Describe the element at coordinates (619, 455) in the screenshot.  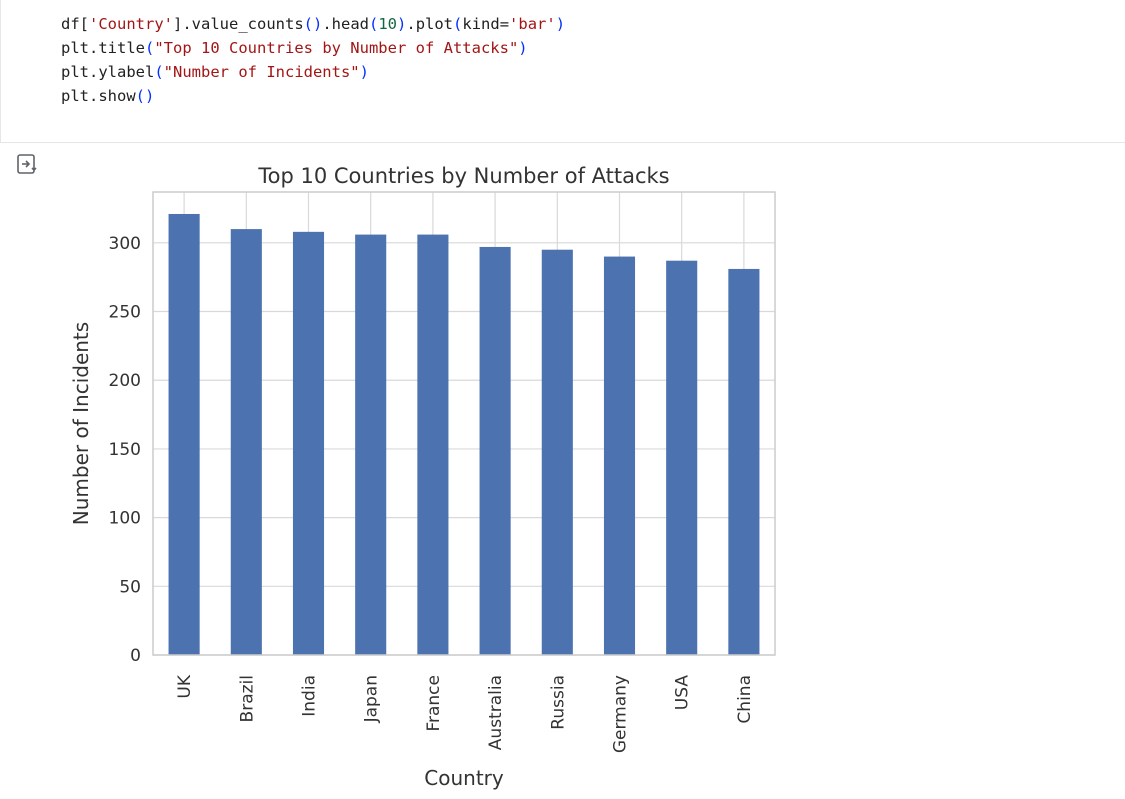
I see `bar-germany` at that location.